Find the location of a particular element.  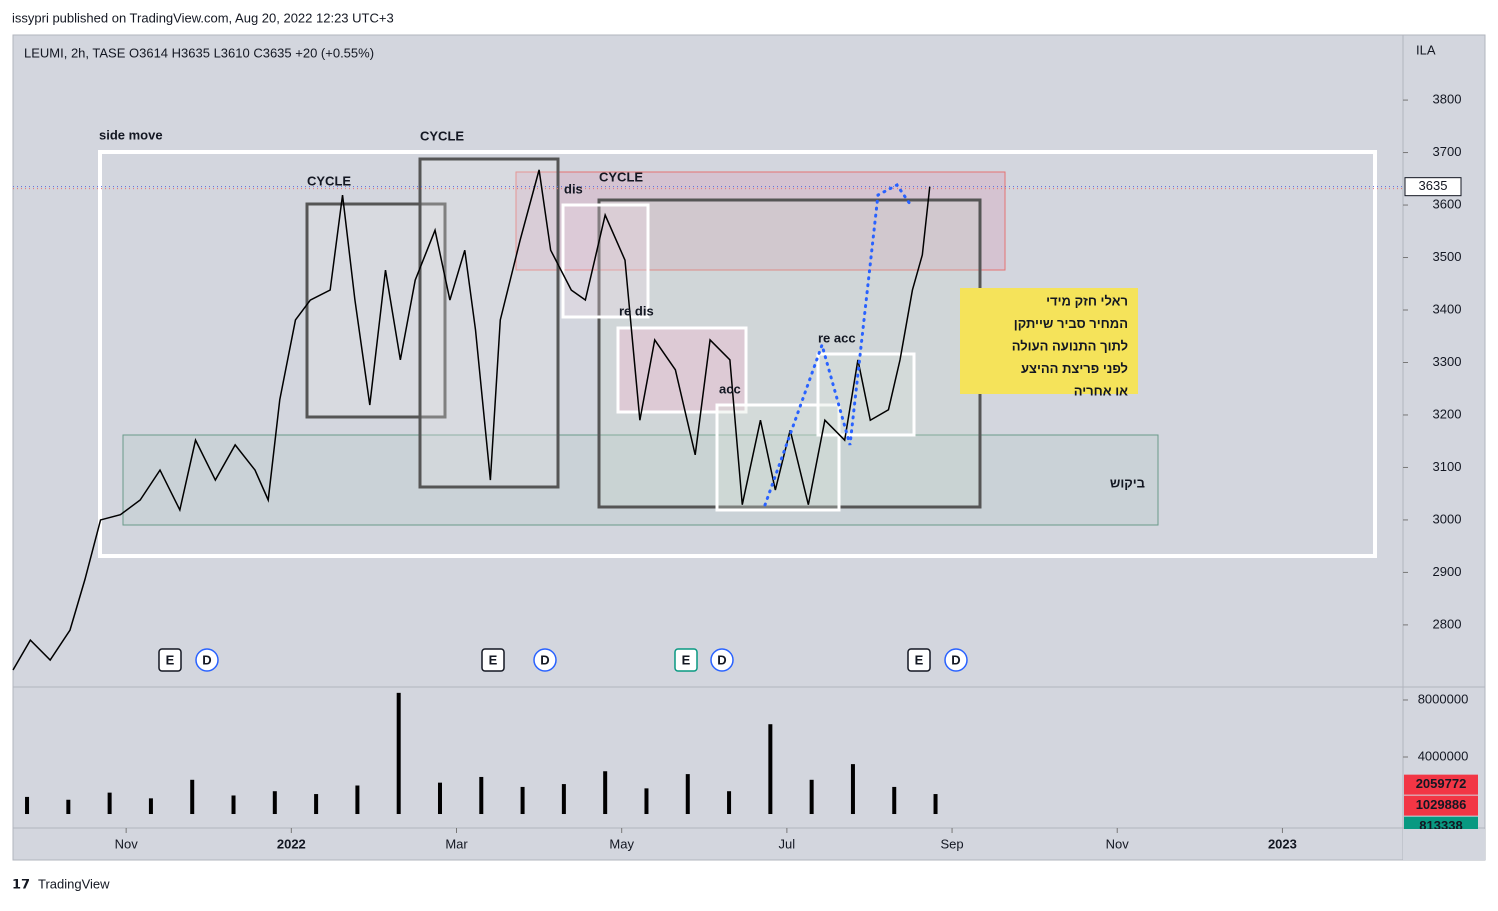

y-tick-label: 3100 is located at coordinates (1447, 466).